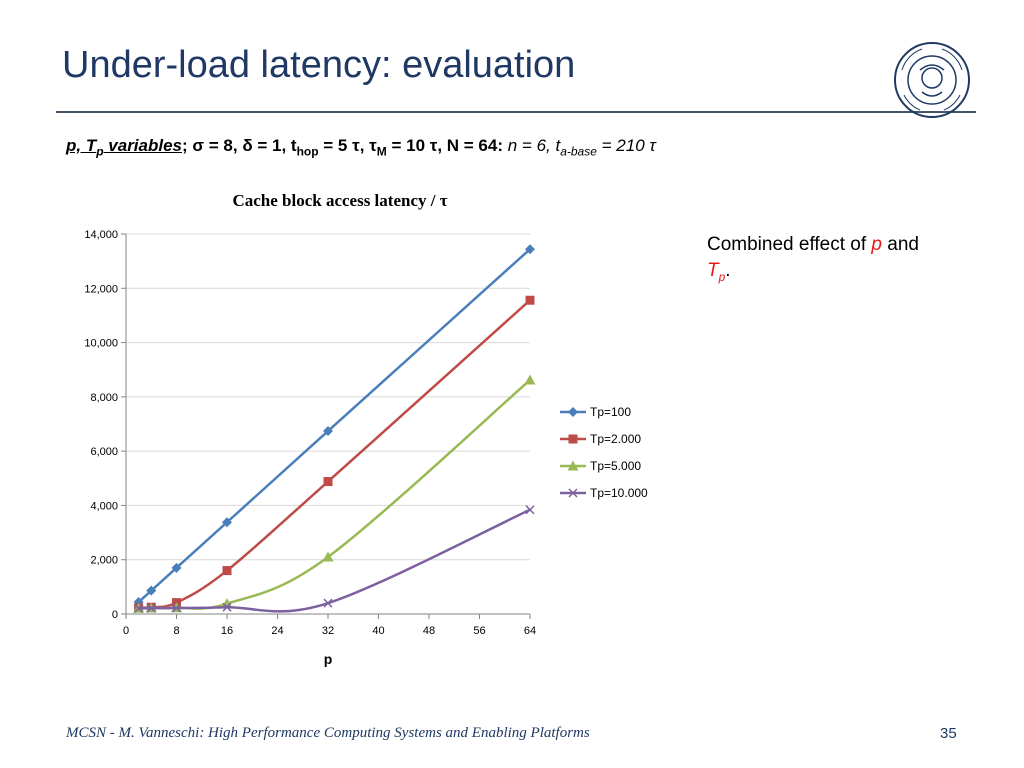 The height and width of the screenshot is (768, 1024). I want to click on legend-label-tp-100: Tp=100, so click(610, 412).